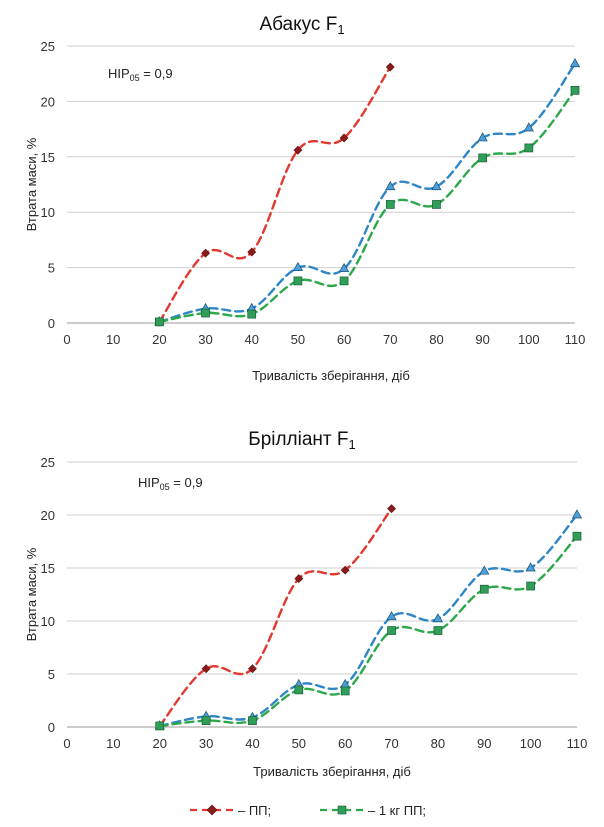 The width and height of the screenshot is (604, 827). What do you see at coordinates (529, 339) in the screenshot?
I see `x-tick-label: 100` at bounding box center [529, 339].